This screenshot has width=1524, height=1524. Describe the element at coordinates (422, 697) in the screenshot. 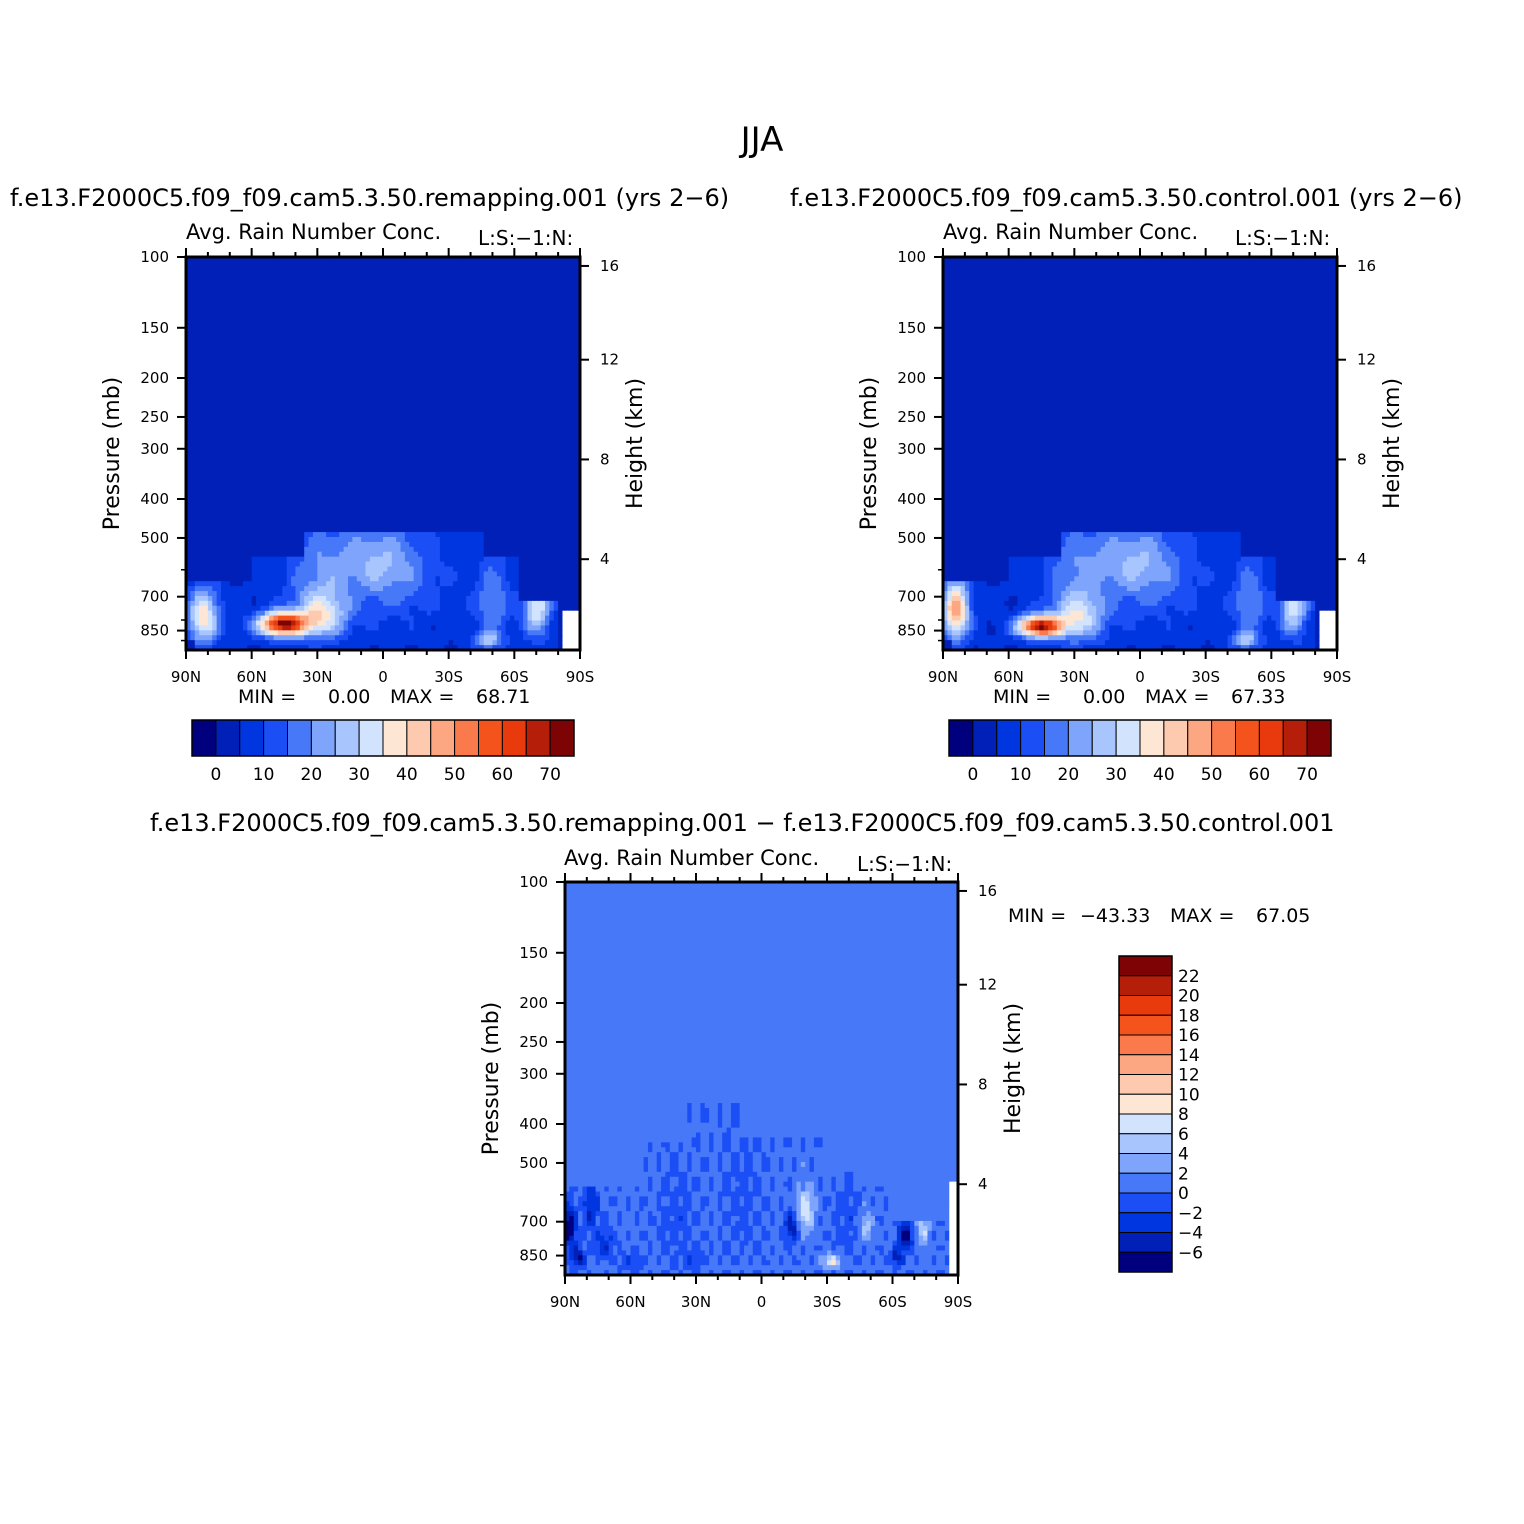

I see `panel1-max-label: MAX =` at that location.